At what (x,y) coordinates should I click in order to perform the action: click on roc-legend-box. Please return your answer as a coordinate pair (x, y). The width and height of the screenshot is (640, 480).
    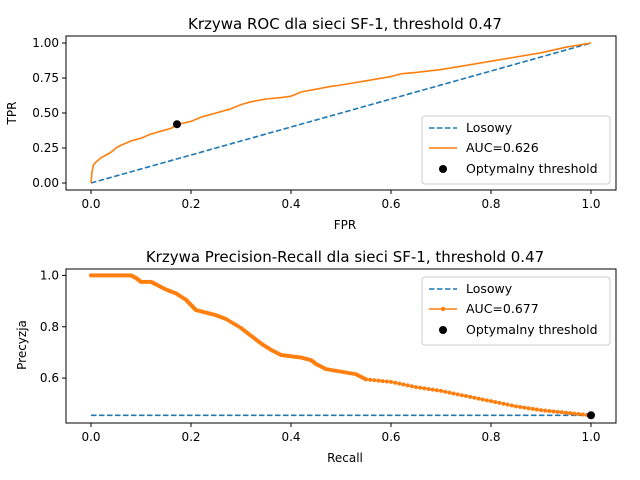
    Looking at the image, I should click on (516, 150).